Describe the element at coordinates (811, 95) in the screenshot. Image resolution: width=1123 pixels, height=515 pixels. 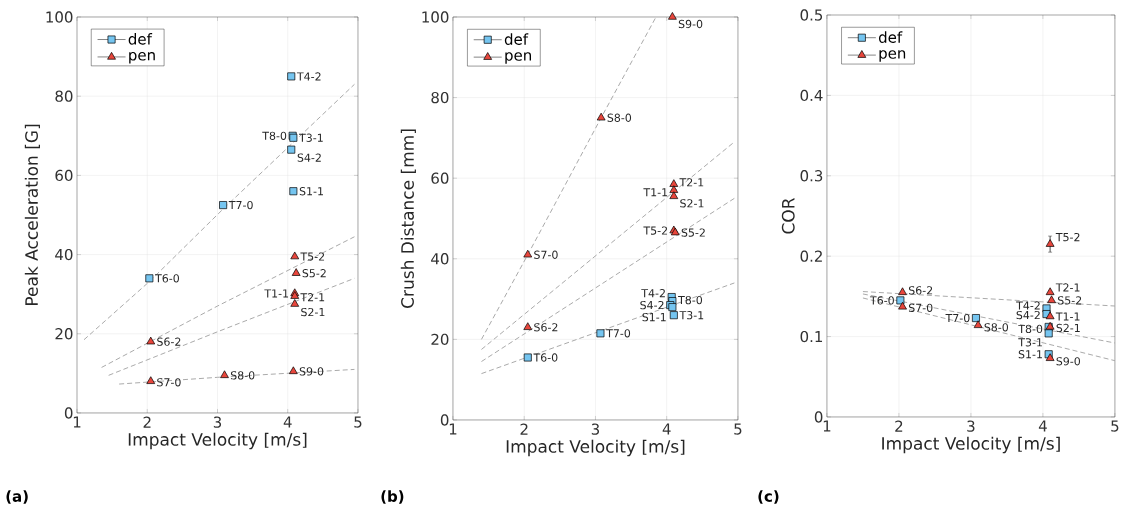
I see `y-tick-label: 0.4` at that location.